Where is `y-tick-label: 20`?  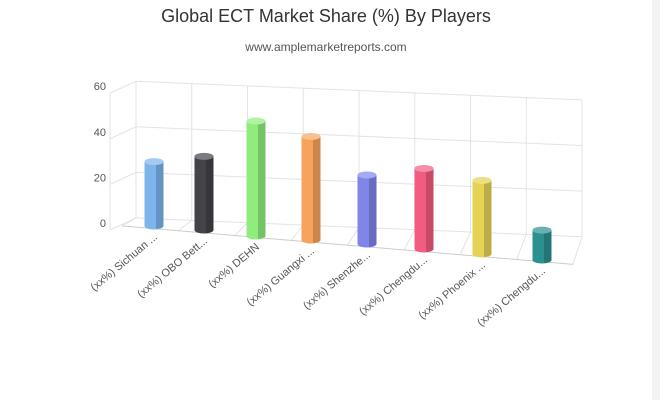
y-tick-label: 20 is located at coordinates (100, 178).